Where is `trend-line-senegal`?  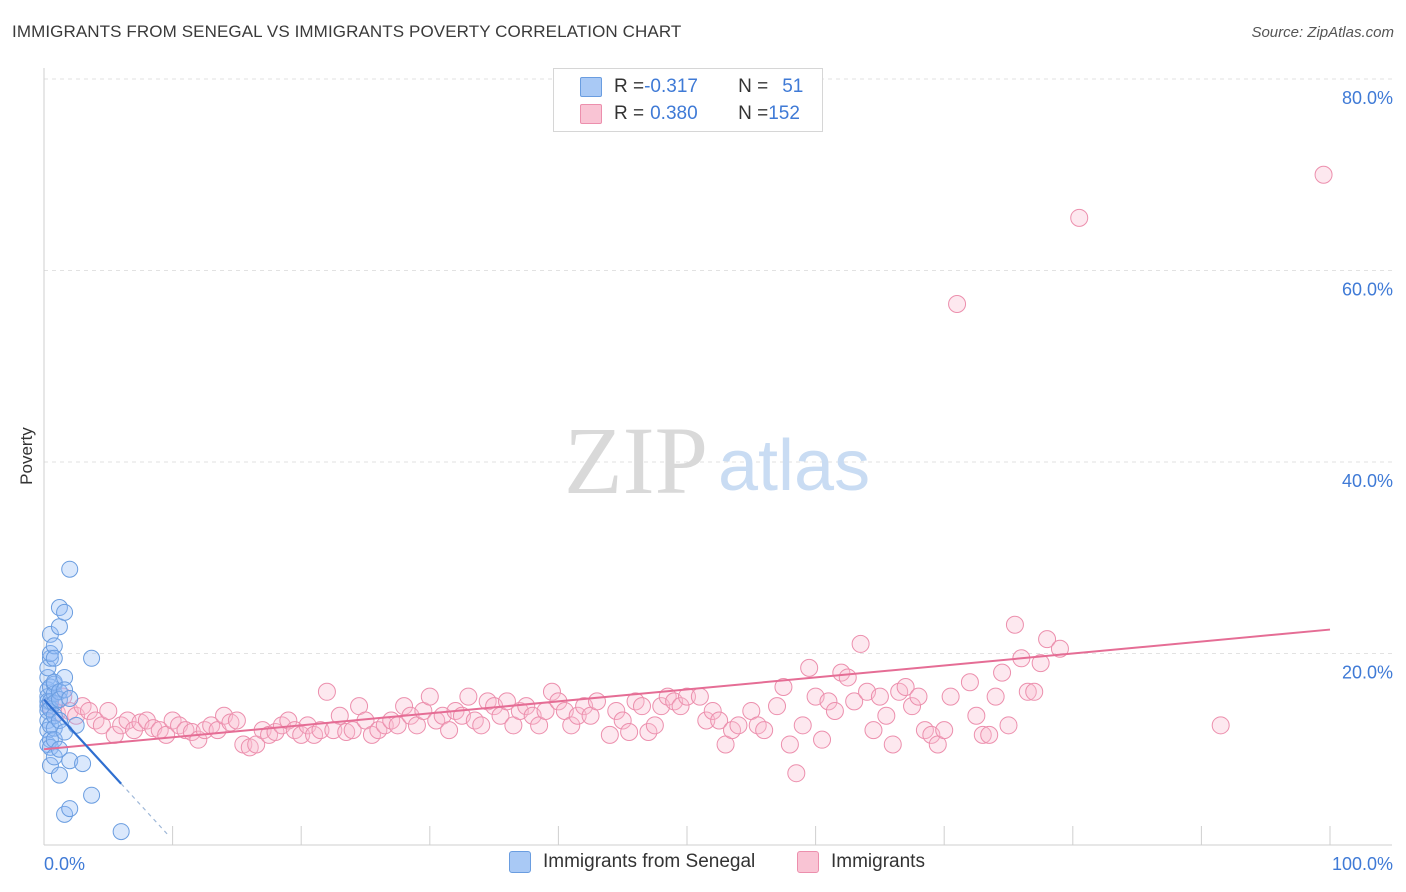
trend-line-senegal is located at coordinates (82, 741).